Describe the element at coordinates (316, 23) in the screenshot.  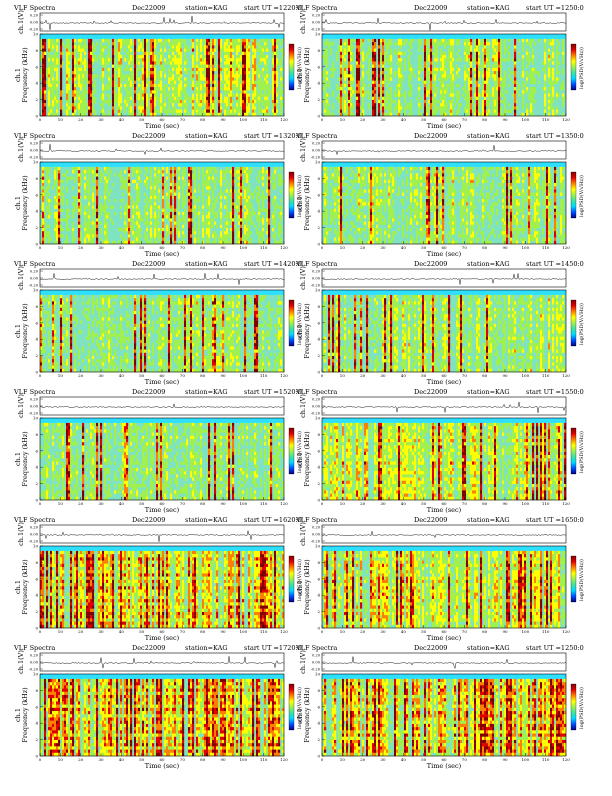
I see `trace-tick-label: 0.00` at that location.